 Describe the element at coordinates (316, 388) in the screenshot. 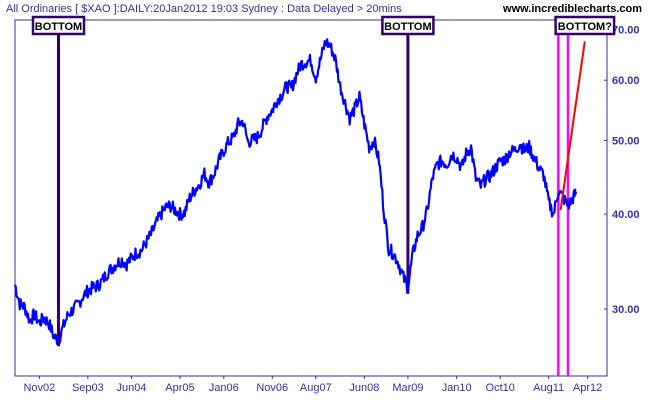

I see `x-tick-label: Aug07` at that location.